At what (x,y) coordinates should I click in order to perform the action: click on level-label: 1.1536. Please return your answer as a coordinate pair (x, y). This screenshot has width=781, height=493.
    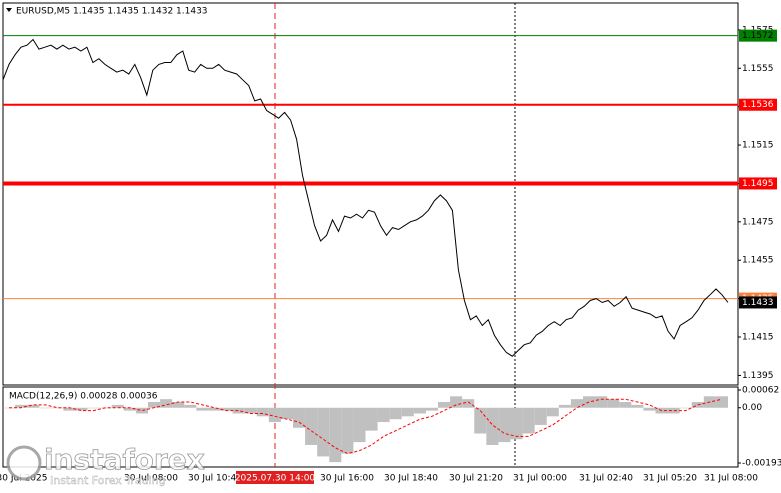
    Looking at the image, I should click on (758, 105).